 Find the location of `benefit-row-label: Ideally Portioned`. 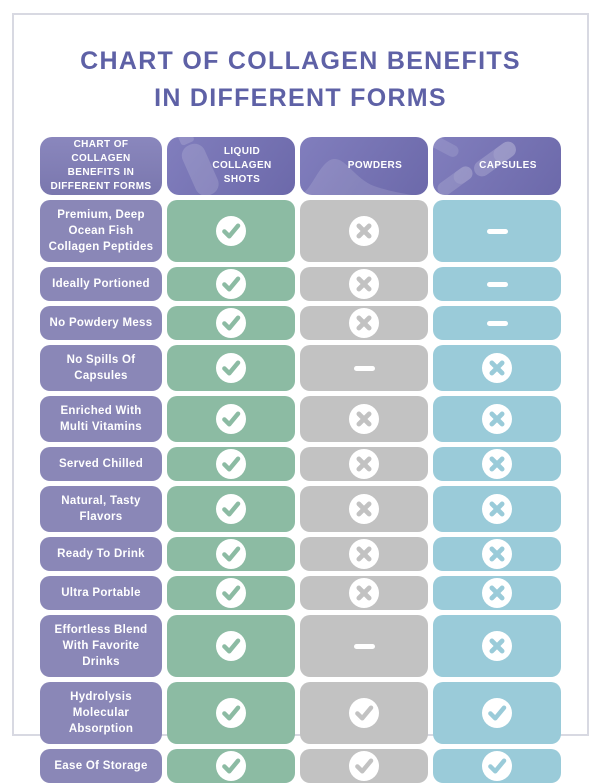

benefit-row-label: Ideally Portioned is located at coordinates (101, 284).